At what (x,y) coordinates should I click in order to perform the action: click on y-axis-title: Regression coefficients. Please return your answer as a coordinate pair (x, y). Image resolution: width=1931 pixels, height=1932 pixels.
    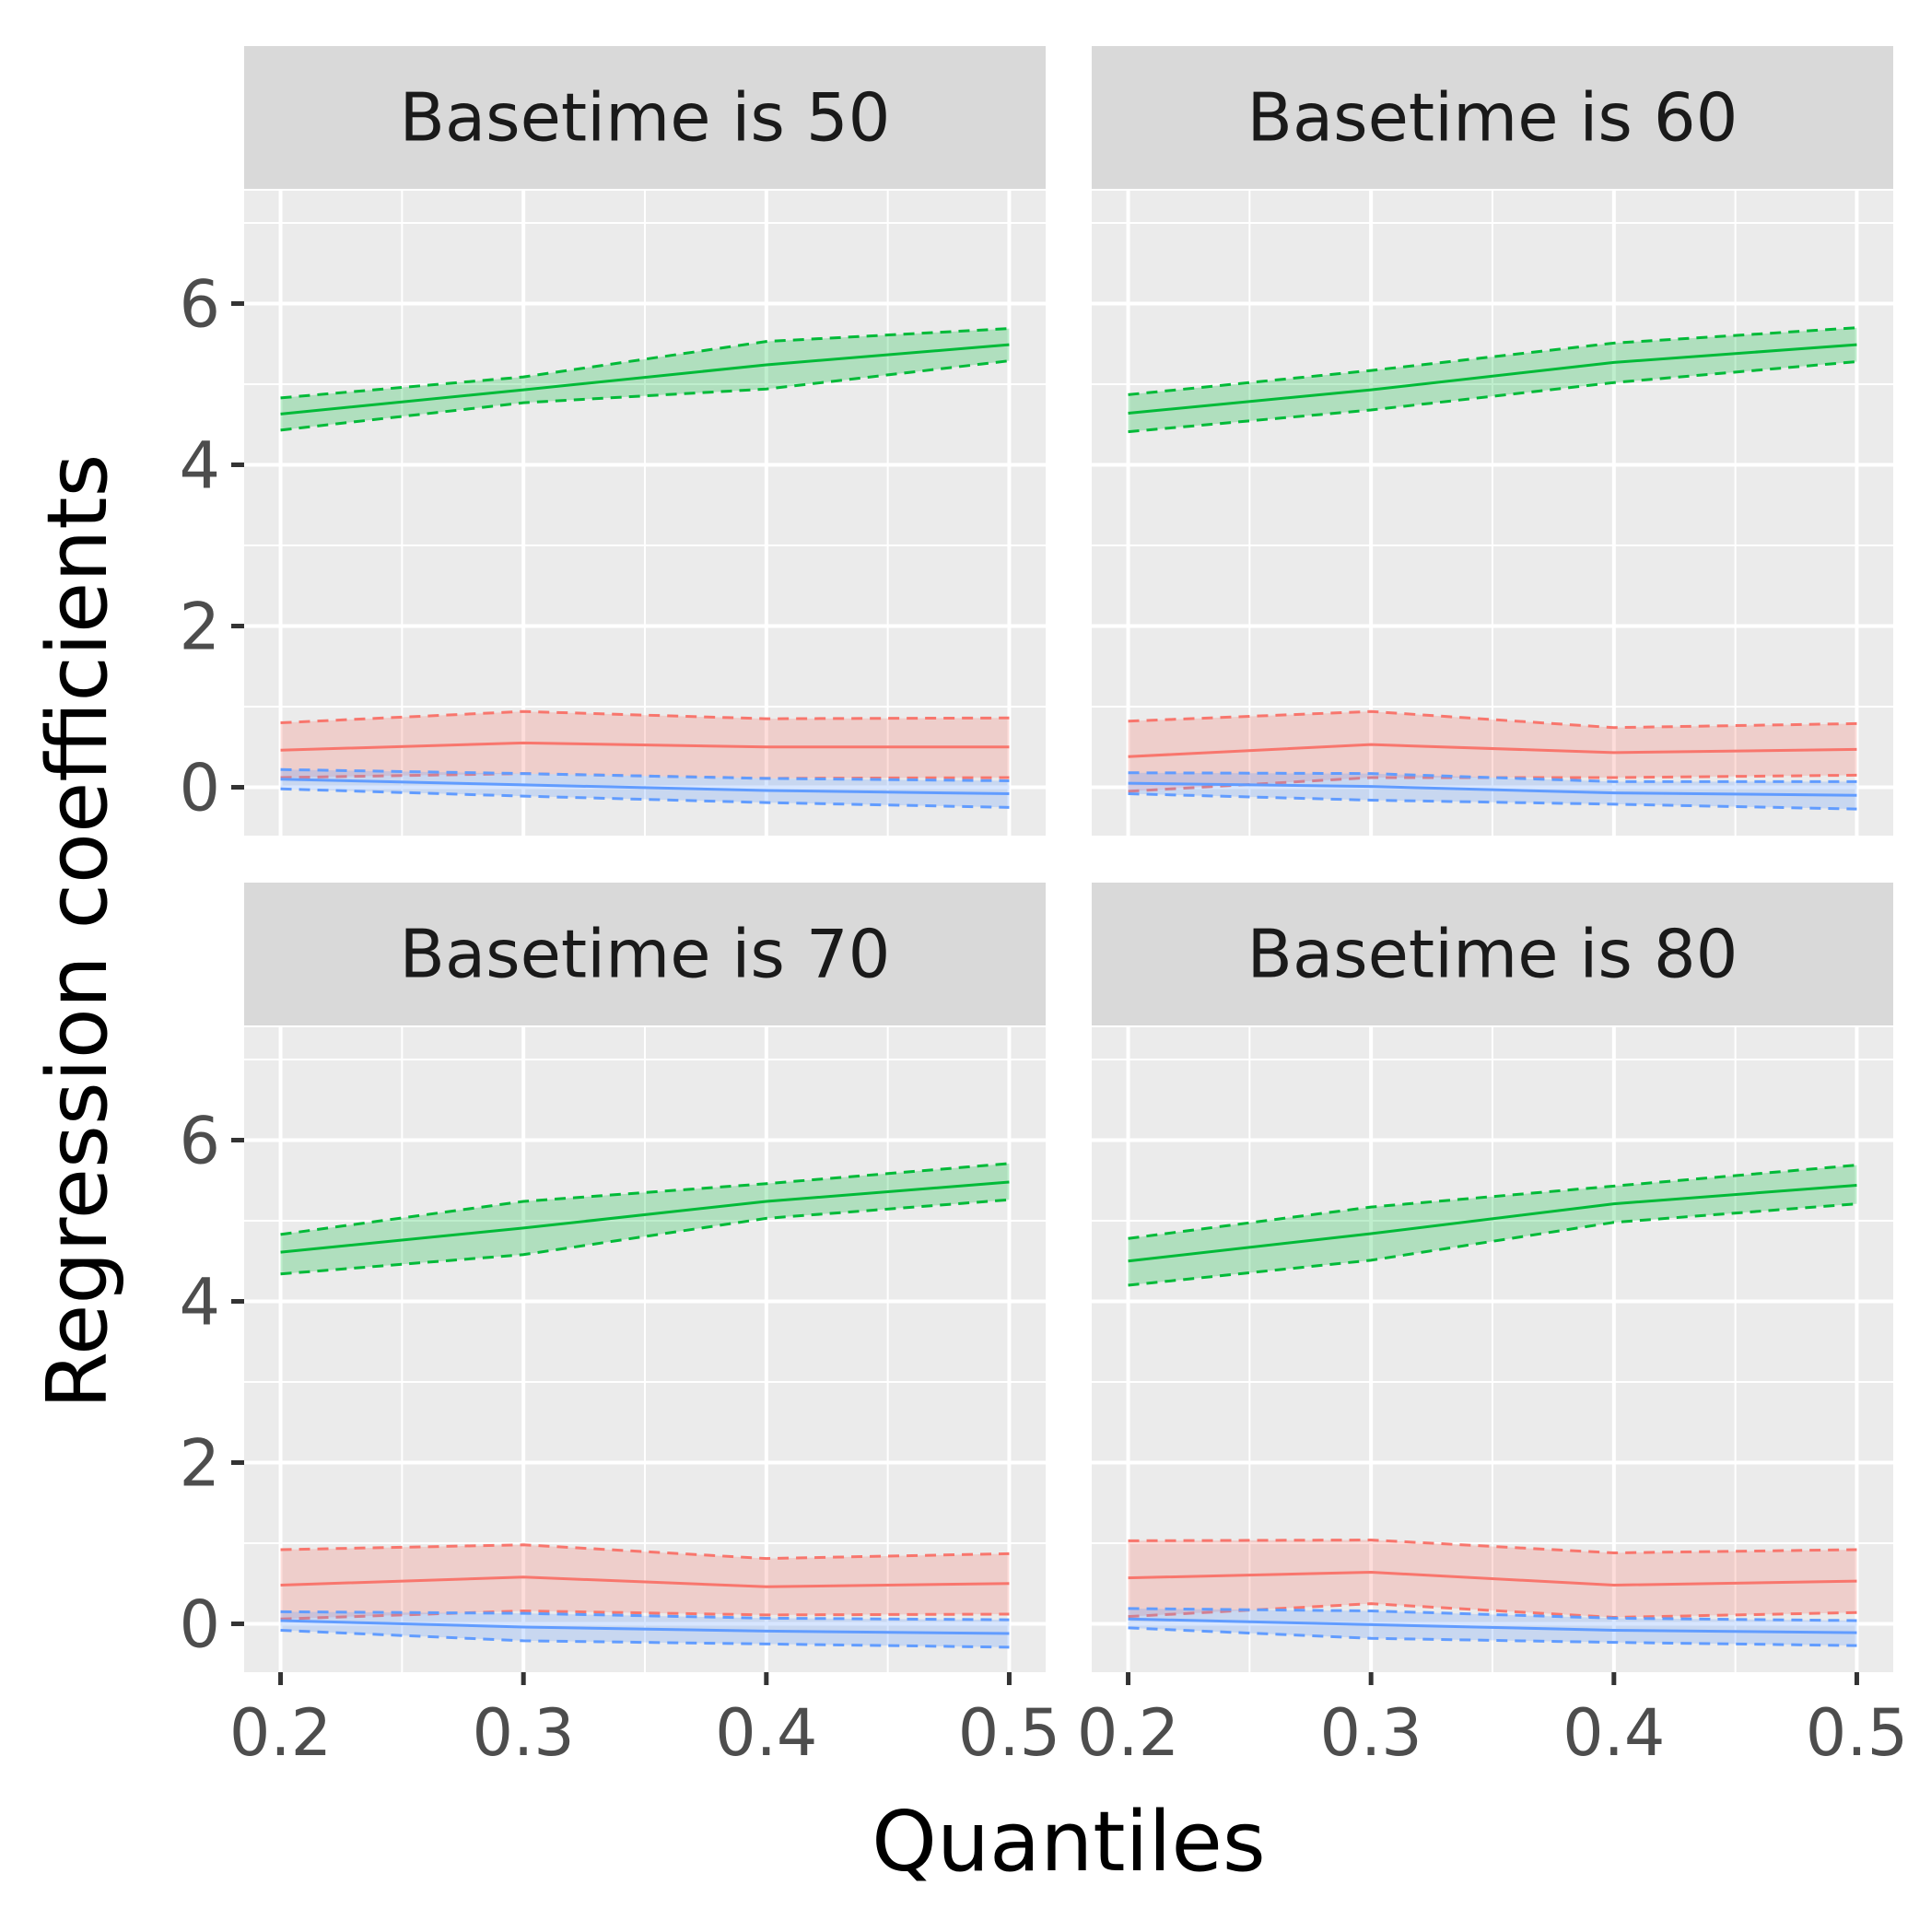
    Looking at the image, I should click on (77, 932).